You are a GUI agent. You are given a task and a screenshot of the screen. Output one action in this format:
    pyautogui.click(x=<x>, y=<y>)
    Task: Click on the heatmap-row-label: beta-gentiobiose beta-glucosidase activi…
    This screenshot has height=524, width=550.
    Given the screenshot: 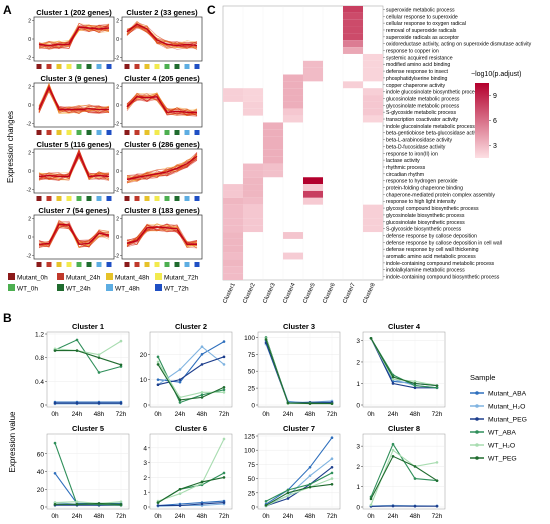 What is the action you would take?
    pyautogui.click(x=434, y=134)
    